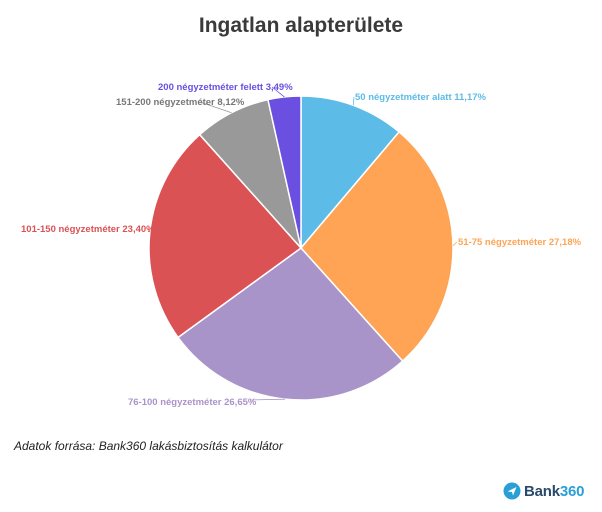 The width and height of the screenshot is (602, 512). I want to click on slice-label-3: 76-100 négyzetméter 26,65%, so click(192, 402).